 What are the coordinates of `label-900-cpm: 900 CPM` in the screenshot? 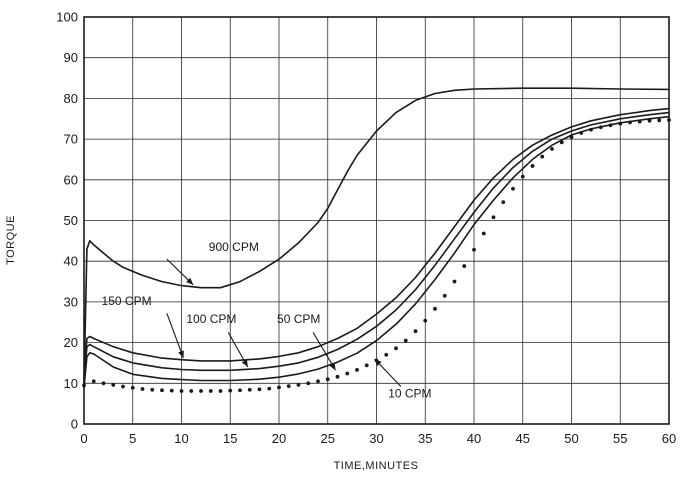 It's located at (234, 247).